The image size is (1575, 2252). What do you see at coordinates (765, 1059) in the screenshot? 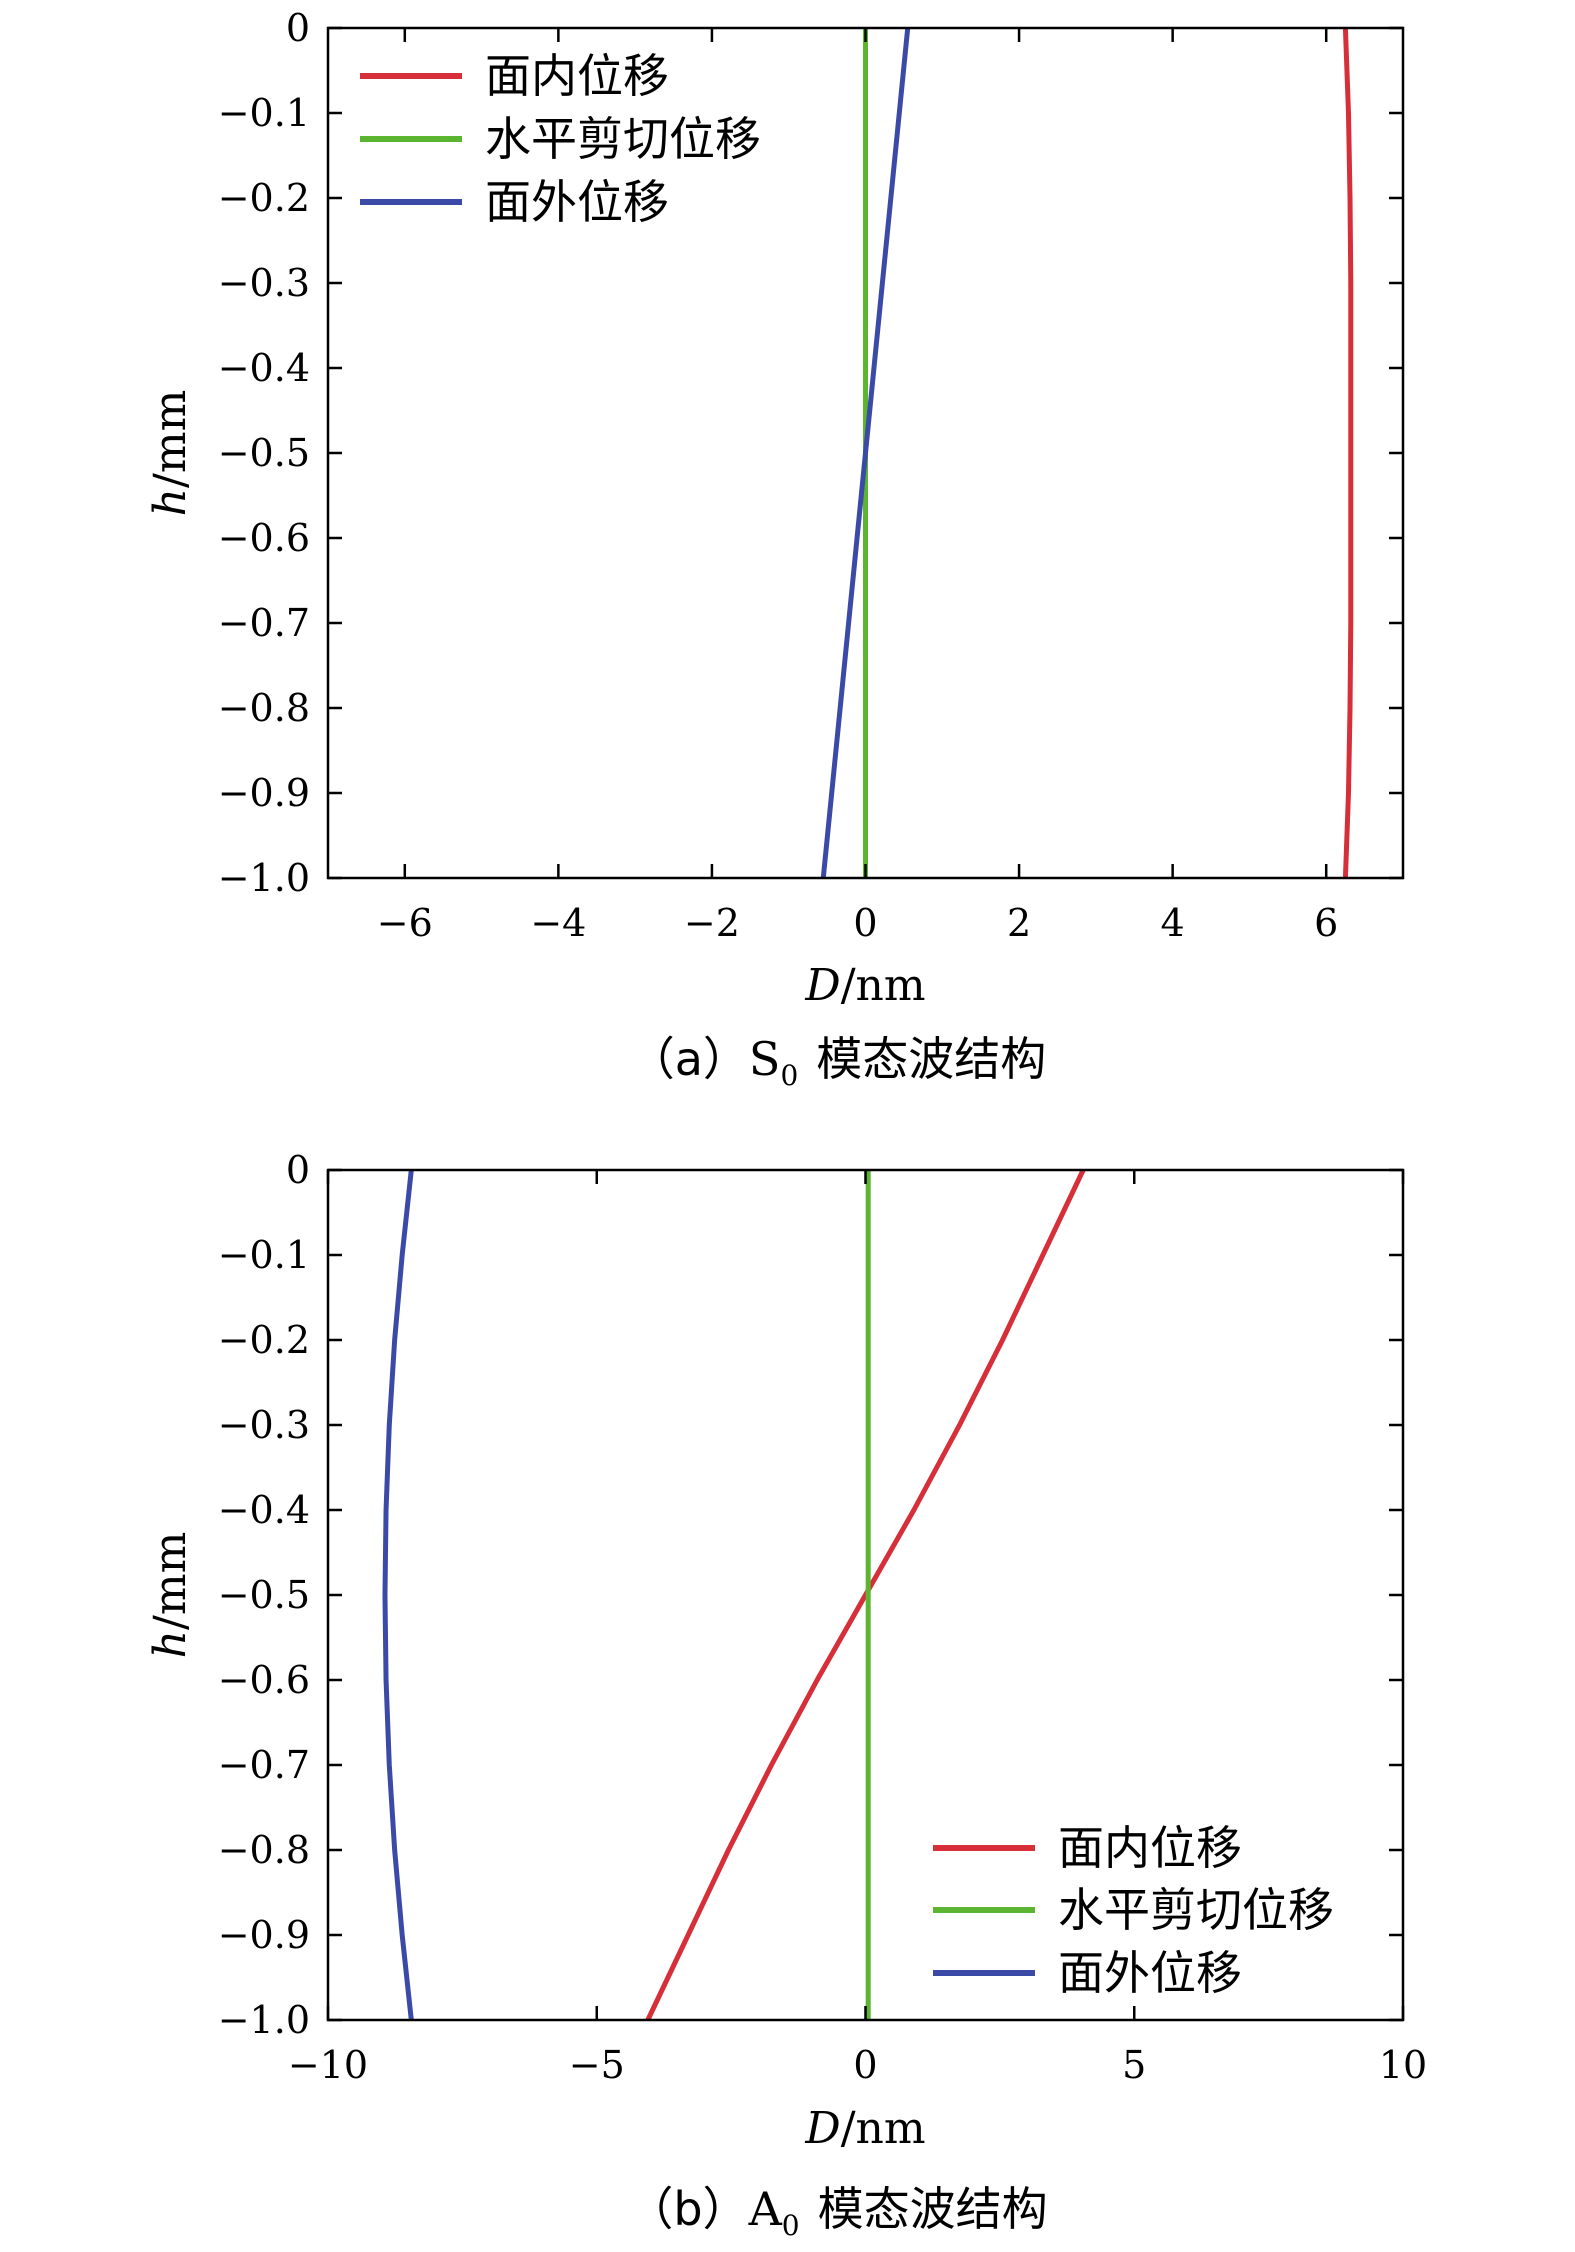
I see `caption-mode-letter: S` at bounding box center [765, 1059].